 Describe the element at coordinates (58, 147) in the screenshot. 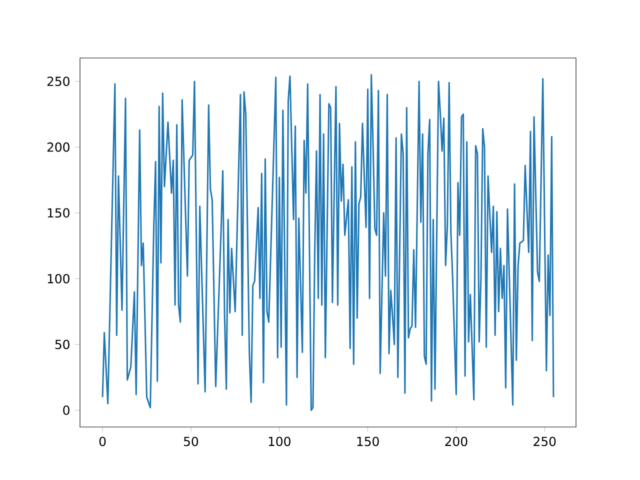

I see `y-tick-label: 200` at that location.